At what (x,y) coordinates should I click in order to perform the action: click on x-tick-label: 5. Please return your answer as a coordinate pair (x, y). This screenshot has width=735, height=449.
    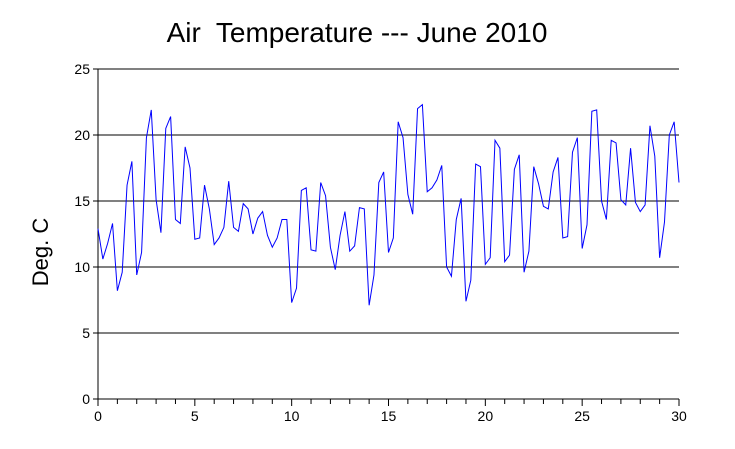
    Looking at the image, I should click on (195, 416).